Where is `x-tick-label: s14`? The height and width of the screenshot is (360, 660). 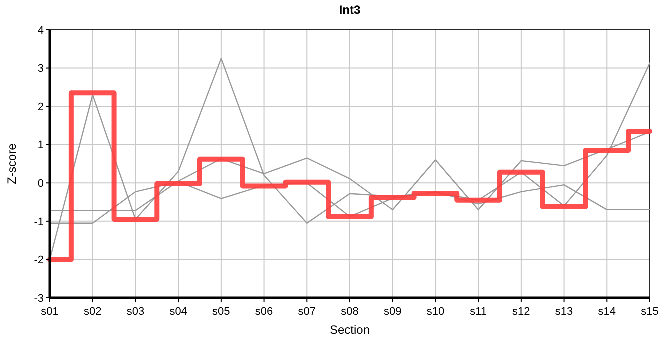 x-tick-label: s14 is located at coordinates (607, 312).